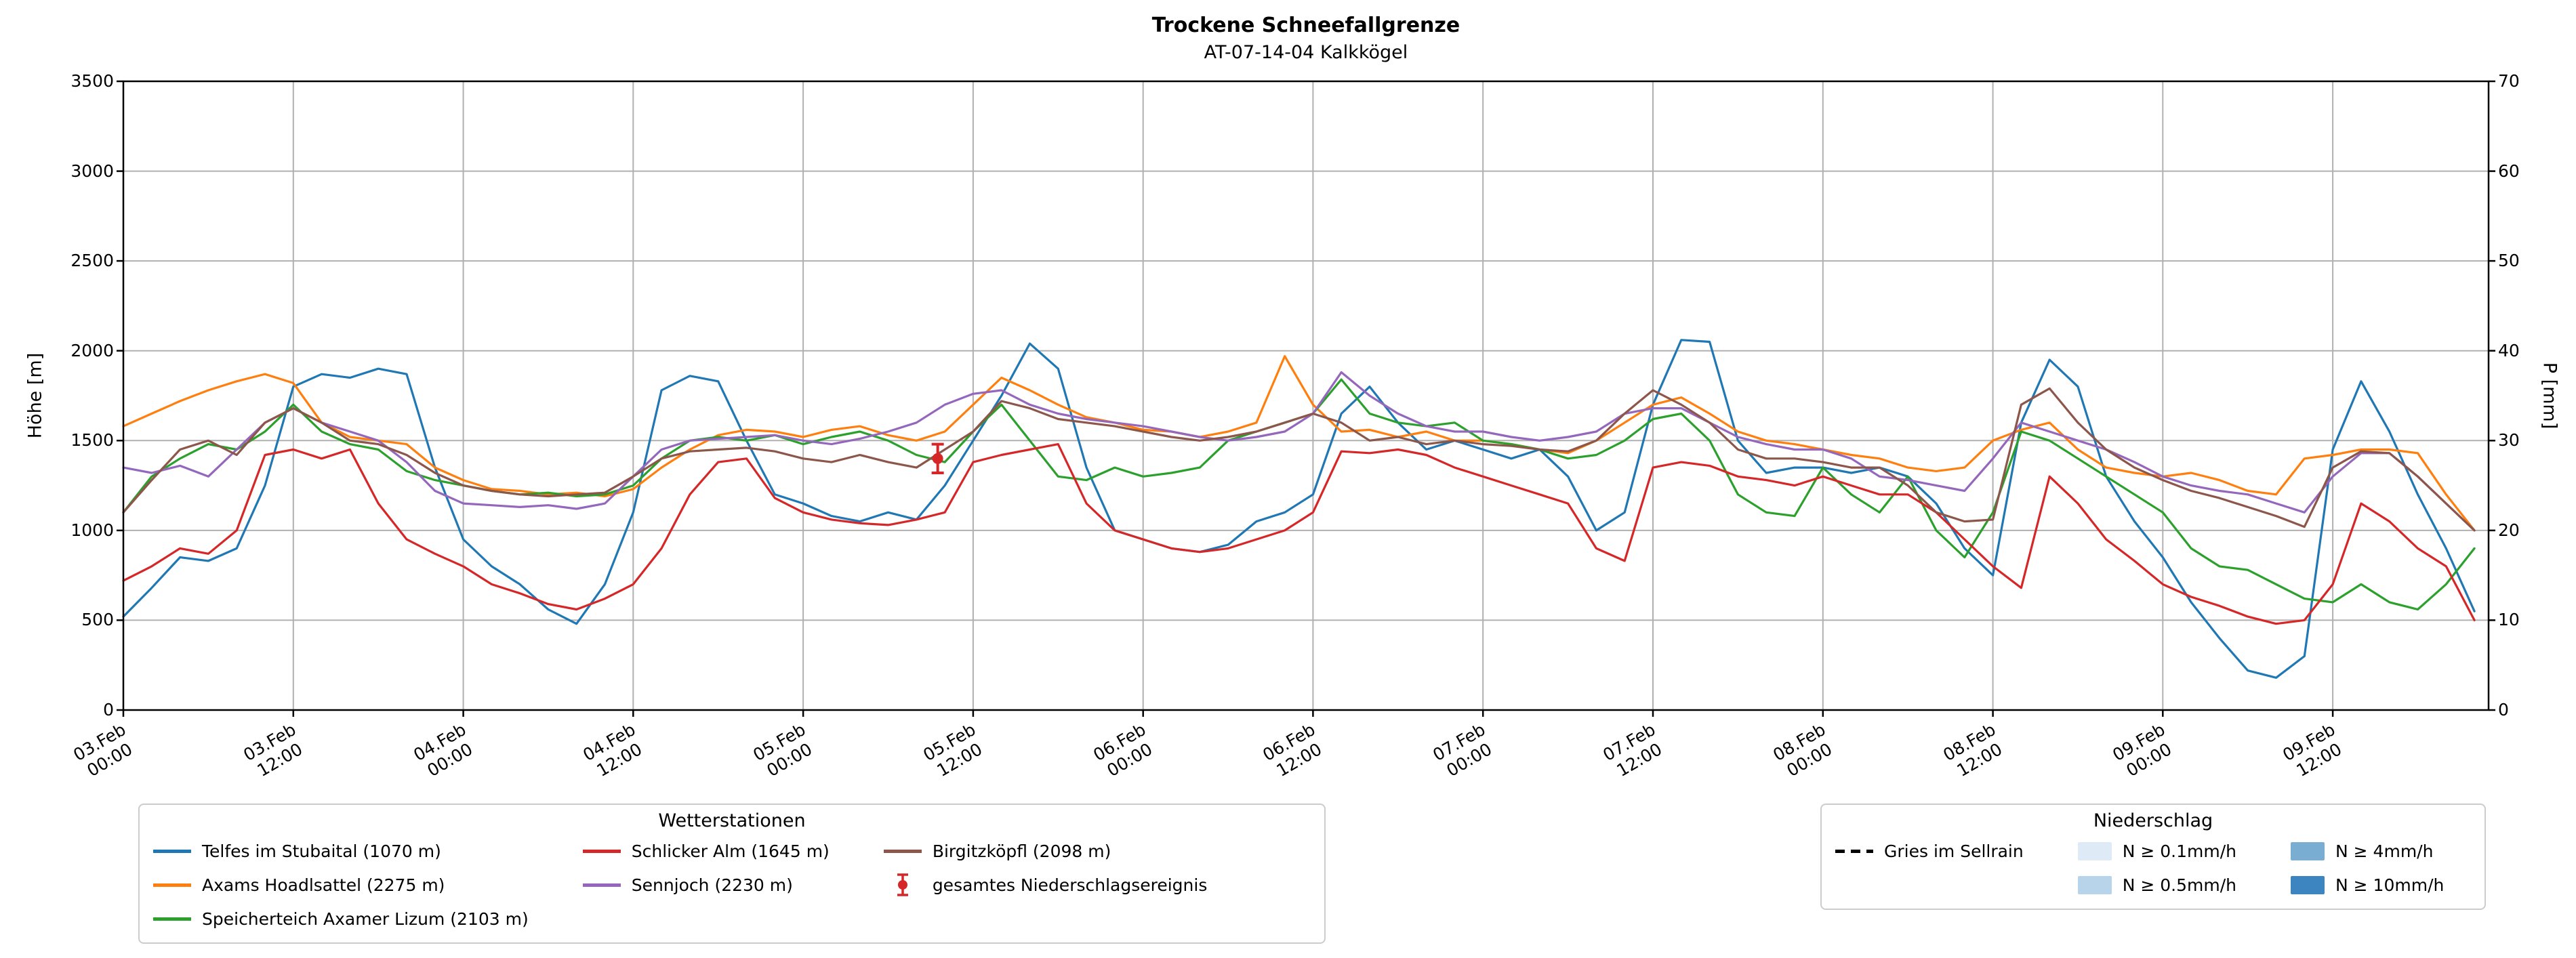 The height and width of the screenshot is (958, 2576). I want to click on y-tick-label-right: 0, so click(2503, 710).